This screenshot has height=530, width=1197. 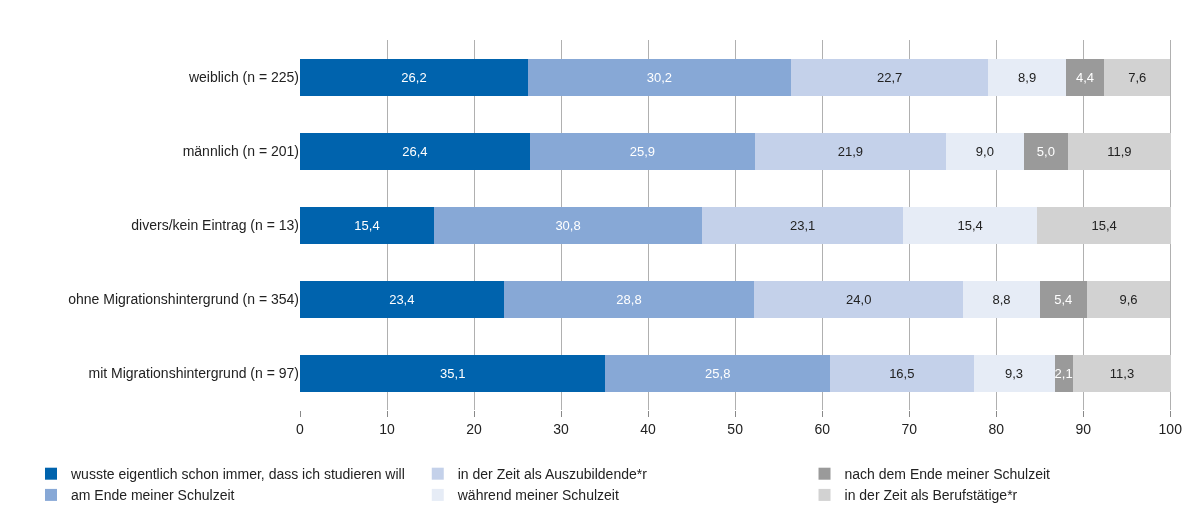 I want to click on x-tick-label: 90, so click(x=1083, y=428).